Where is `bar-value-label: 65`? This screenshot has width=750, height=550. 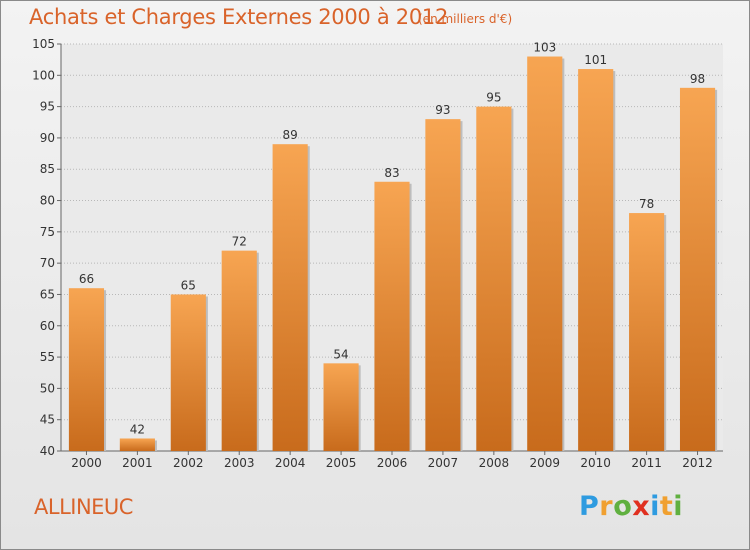
bar-value-label: 65 is located at coordinates (188, 285).